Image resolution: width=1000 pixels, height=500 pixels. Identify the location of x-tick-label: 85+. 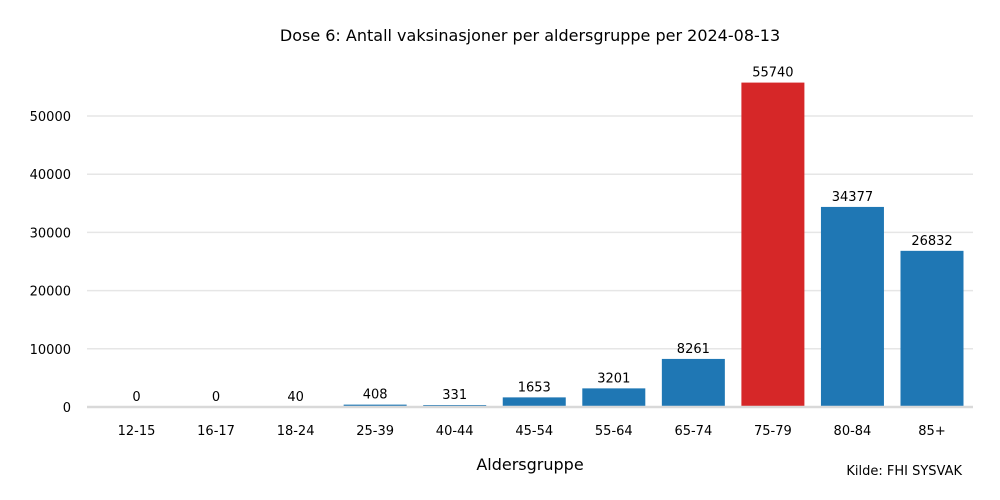
(931, 431).